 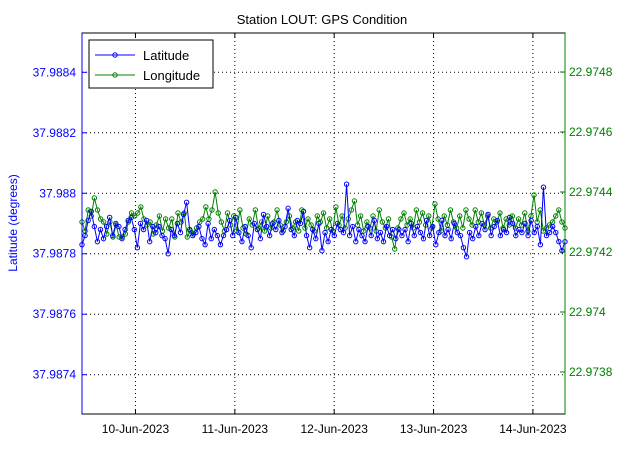 I want to click on y2-tick-label: 22.974, so click(x=587, y=312).